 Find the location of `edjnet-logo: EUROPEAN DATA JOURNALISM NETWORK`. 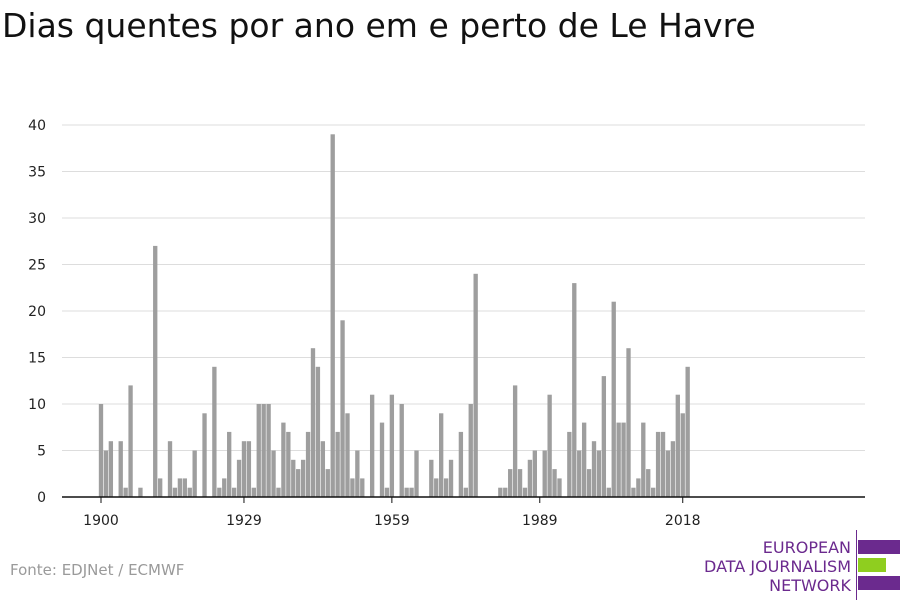

edjnet-logo: EUROPEAN DATA JOURNALISM NETWORK is located at coordinates (777, 566).